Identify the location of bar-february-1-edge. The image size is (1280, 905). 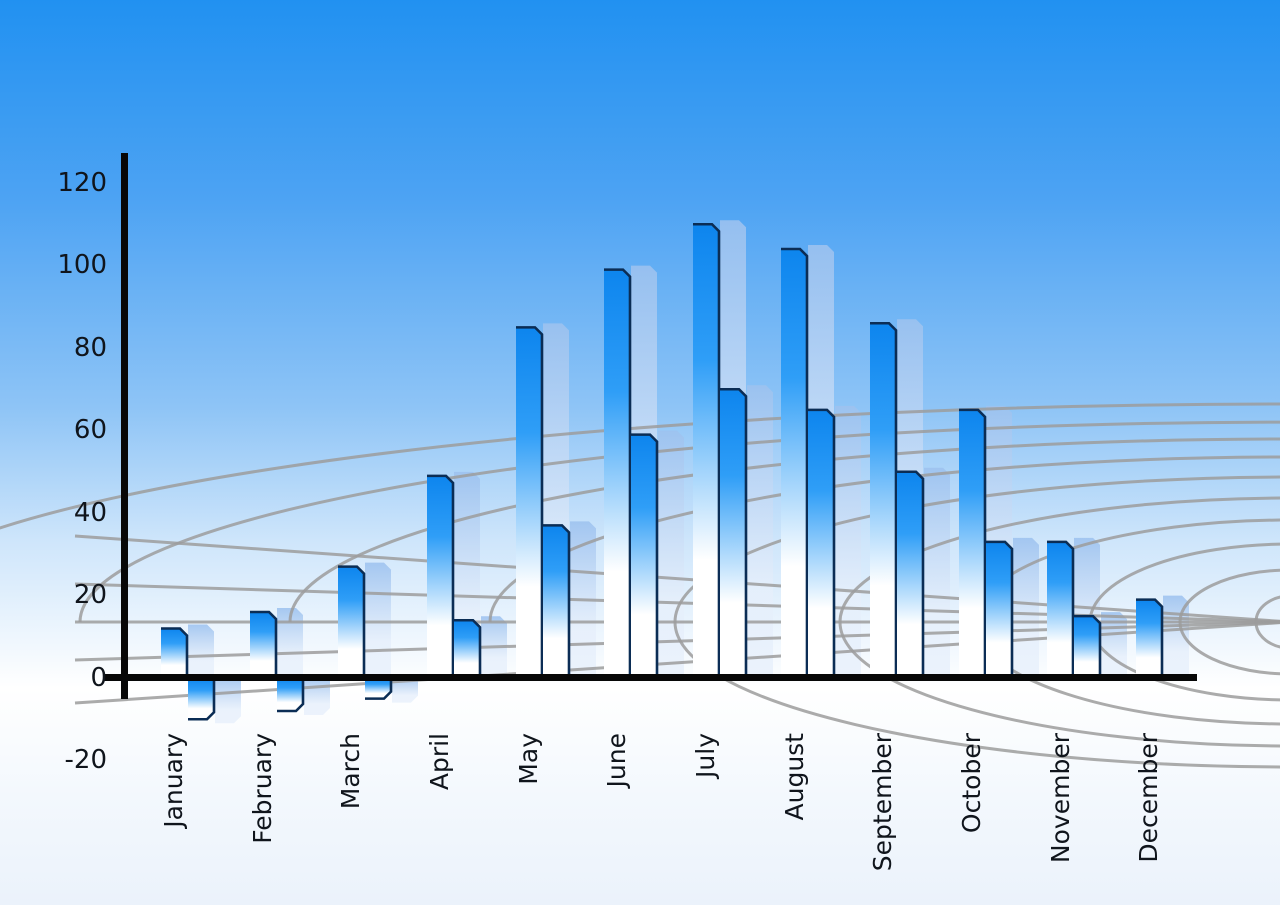
(264, 644).